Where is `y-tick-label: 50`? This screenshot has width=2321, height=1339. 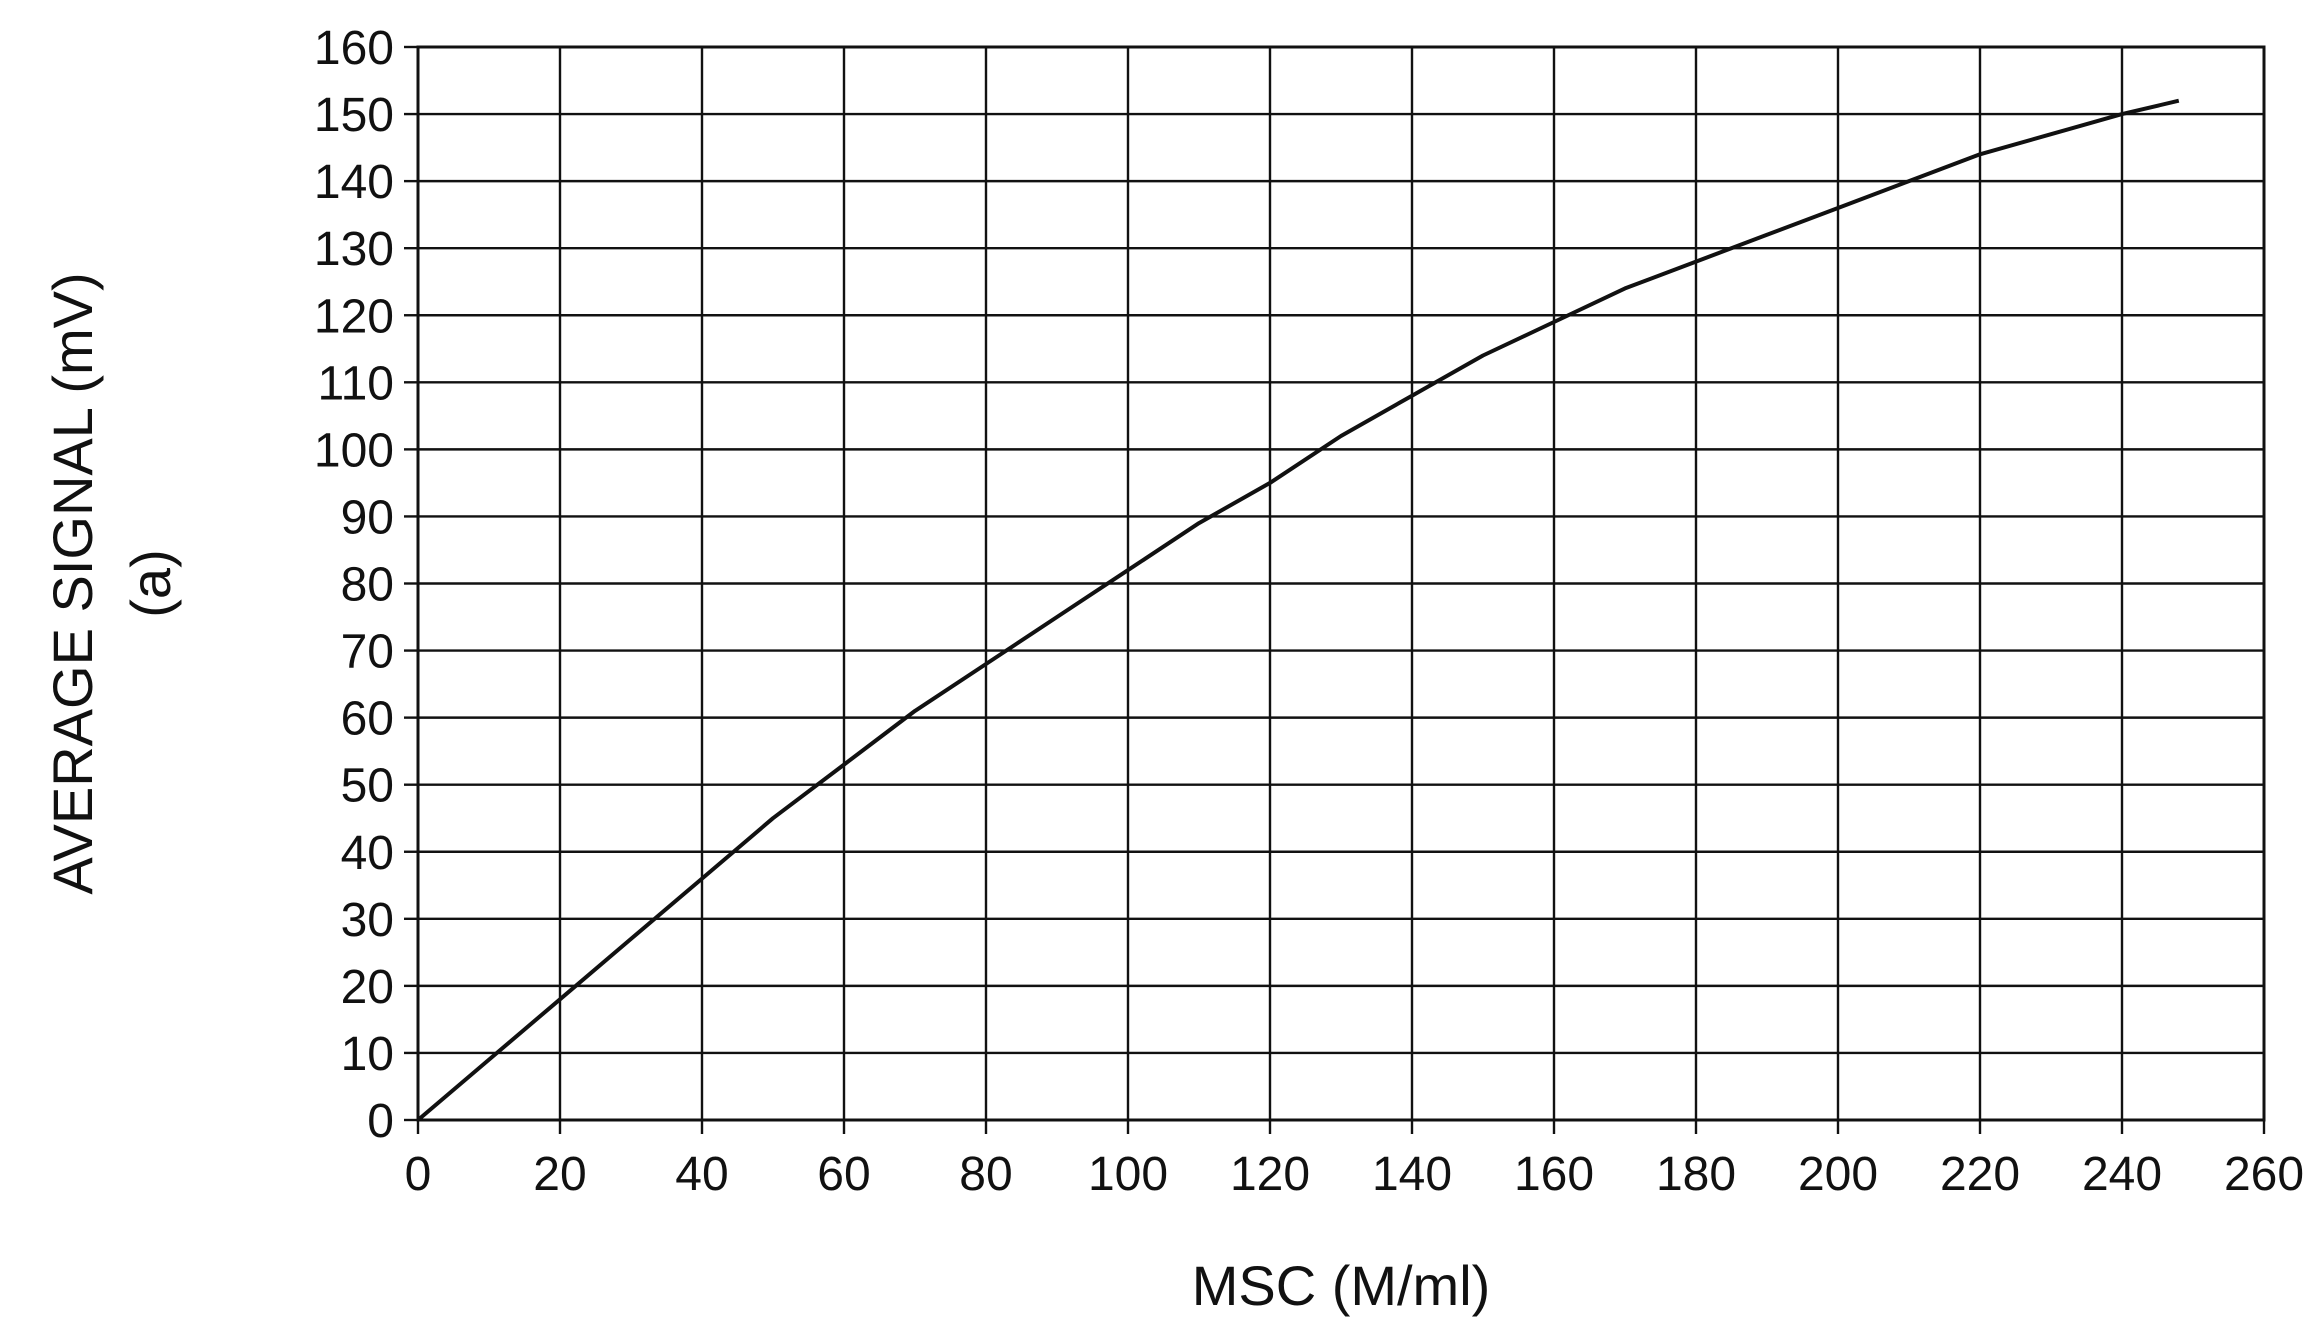 y-tick-label: 50 is located at coordinates (367, 786).